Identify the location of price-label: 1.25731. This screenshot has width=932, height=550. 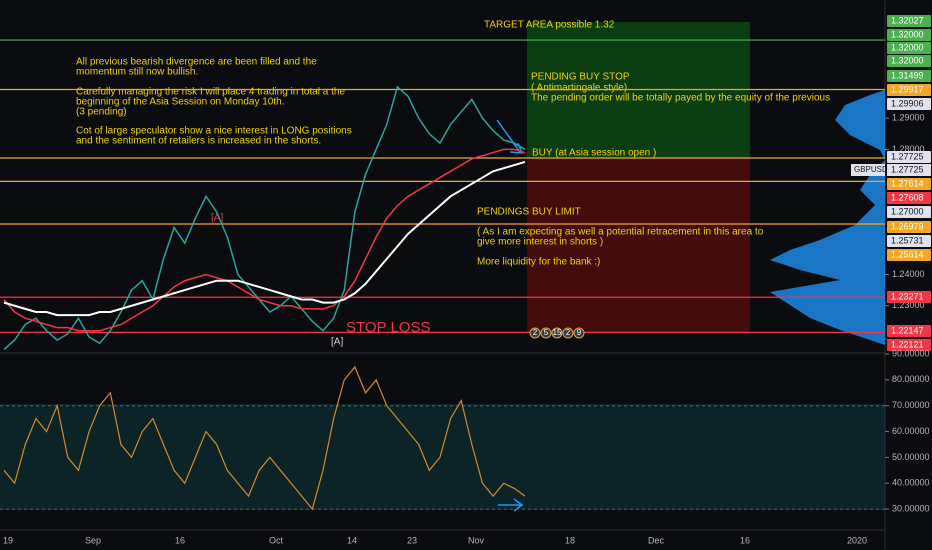
(907, 240).